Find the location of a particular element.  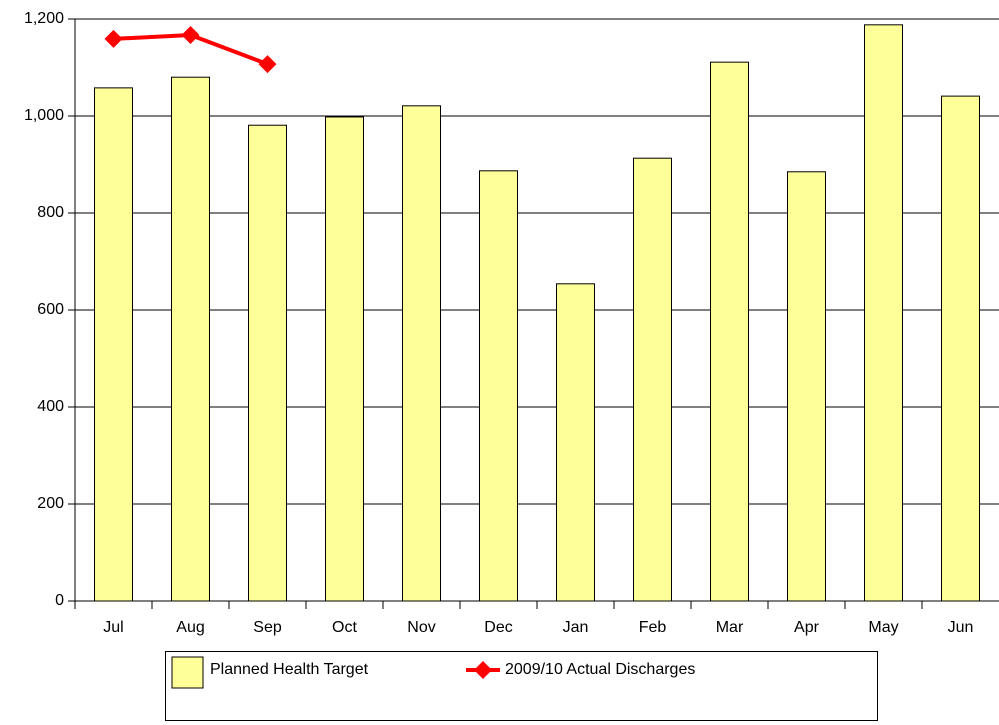

x-tick-label: Jul is located at coordinates (113, 627).